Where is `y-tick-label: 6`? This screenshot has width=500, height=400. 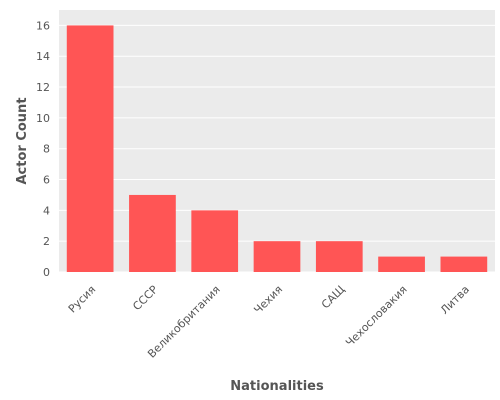
y-tick-label: 6 is located at coordinates (46, 180).